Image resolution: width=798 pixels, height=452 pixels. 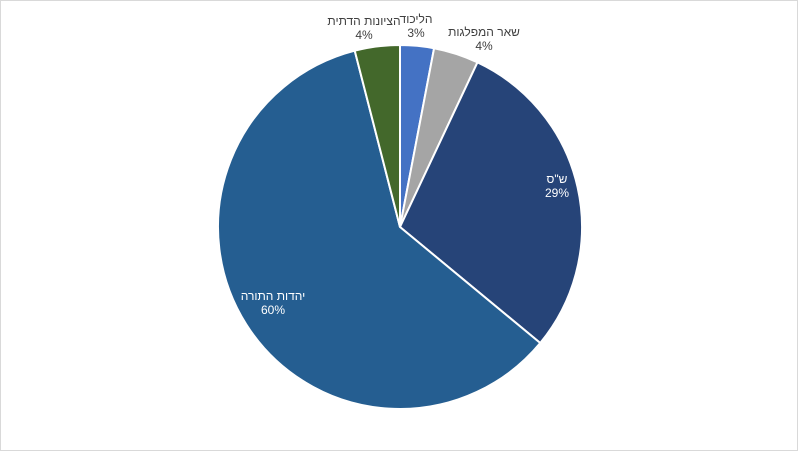 I want to click on data-label-value: 60%, so click(x=273, y=310).